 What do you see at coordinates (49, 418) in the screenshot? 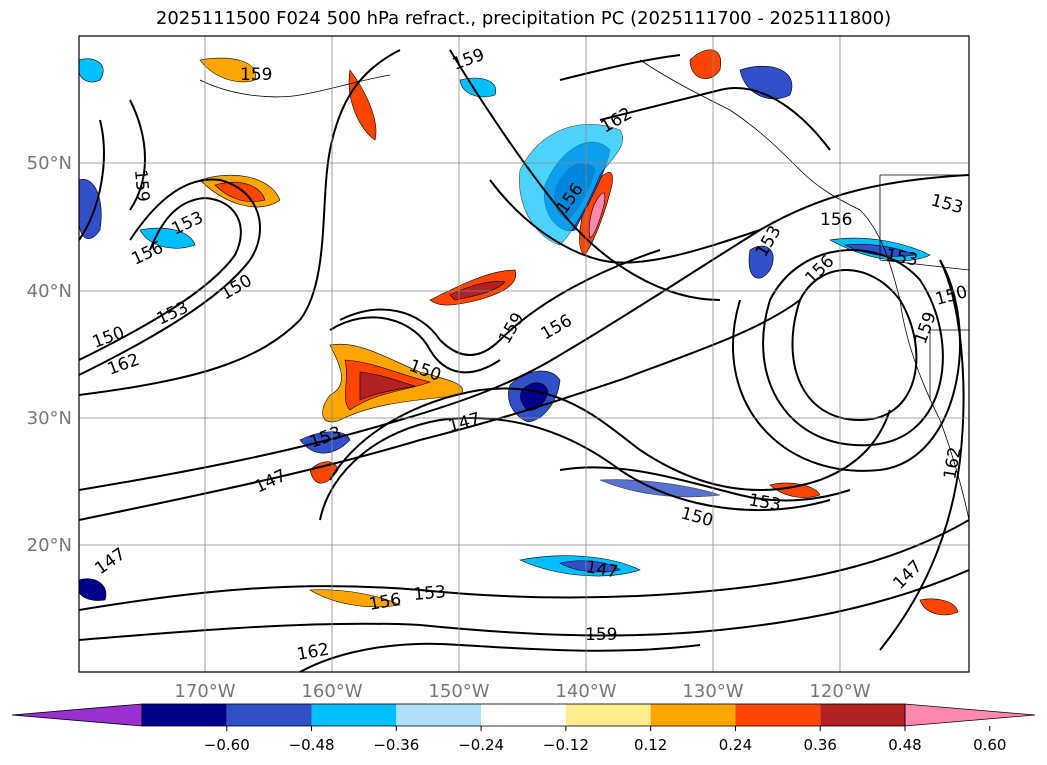
I see `lat-label: 30°N` at bounding box center [49, 418].